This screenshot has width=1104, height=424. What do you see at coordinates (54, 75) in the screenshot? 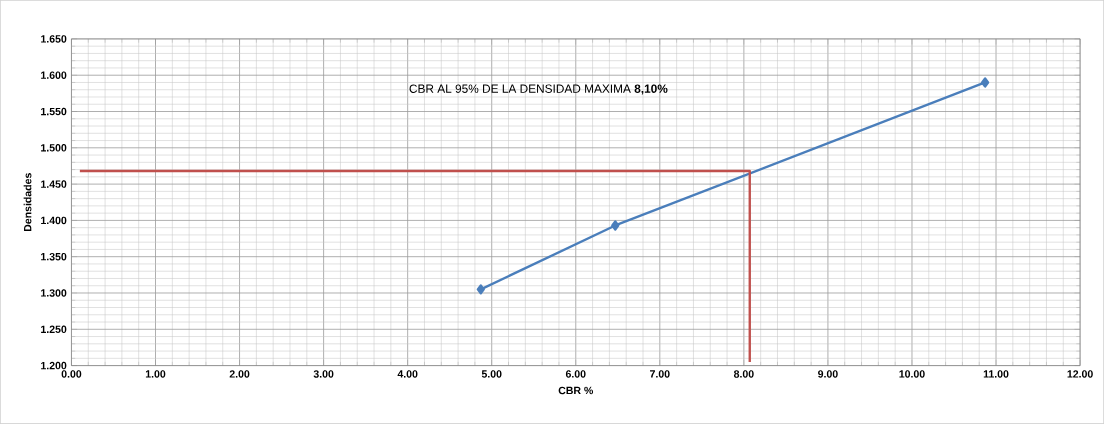
I see `y-tick-label: 1.600` at bounding box center [54, 75].